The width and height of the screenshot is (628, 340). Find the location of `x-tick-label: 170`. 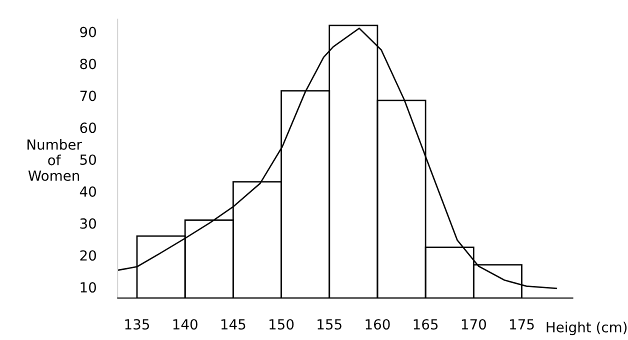

x-tick-label: 170 is located at coordinates (474, 324).